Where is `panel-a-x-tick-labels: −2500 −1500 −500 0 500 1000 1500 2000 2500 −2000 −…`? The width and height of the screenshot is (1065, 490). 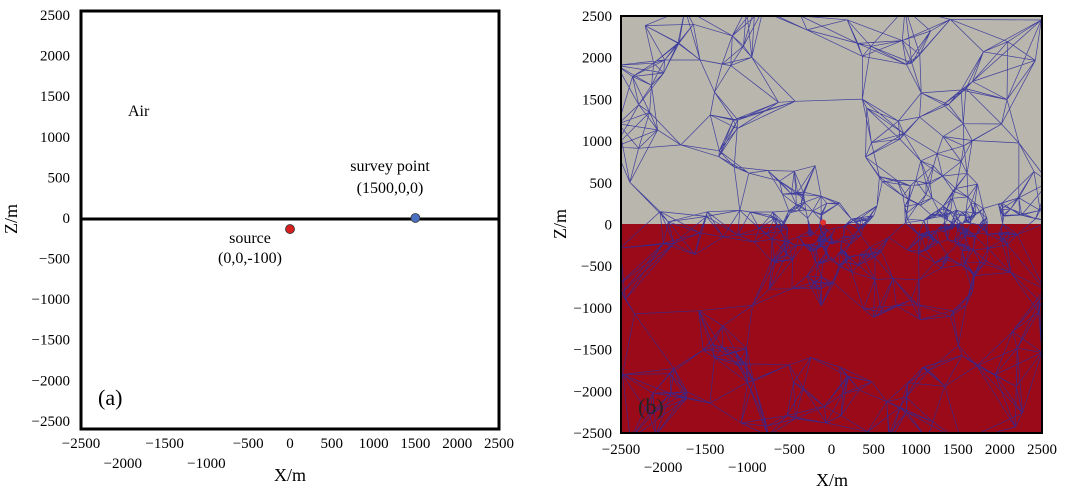 panel-a-x-tick-labels: −2500 −1500 −500 0 500 1000 1500 2000 2500 −2000 −… is located at coordinates (288, 454).